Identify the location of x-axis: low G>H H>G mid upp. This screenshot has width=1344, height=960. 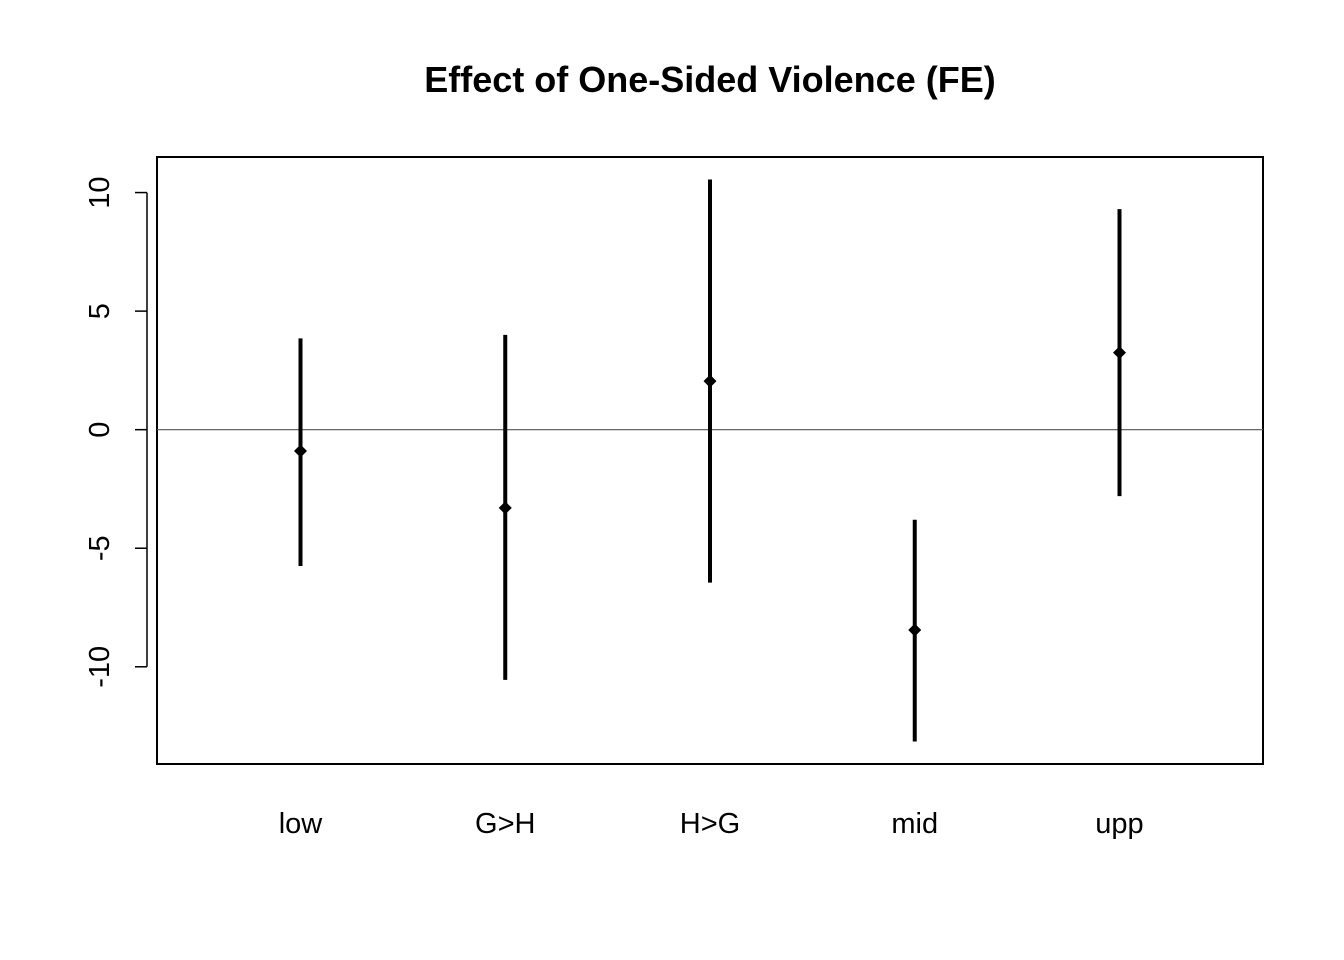
(711, 824).